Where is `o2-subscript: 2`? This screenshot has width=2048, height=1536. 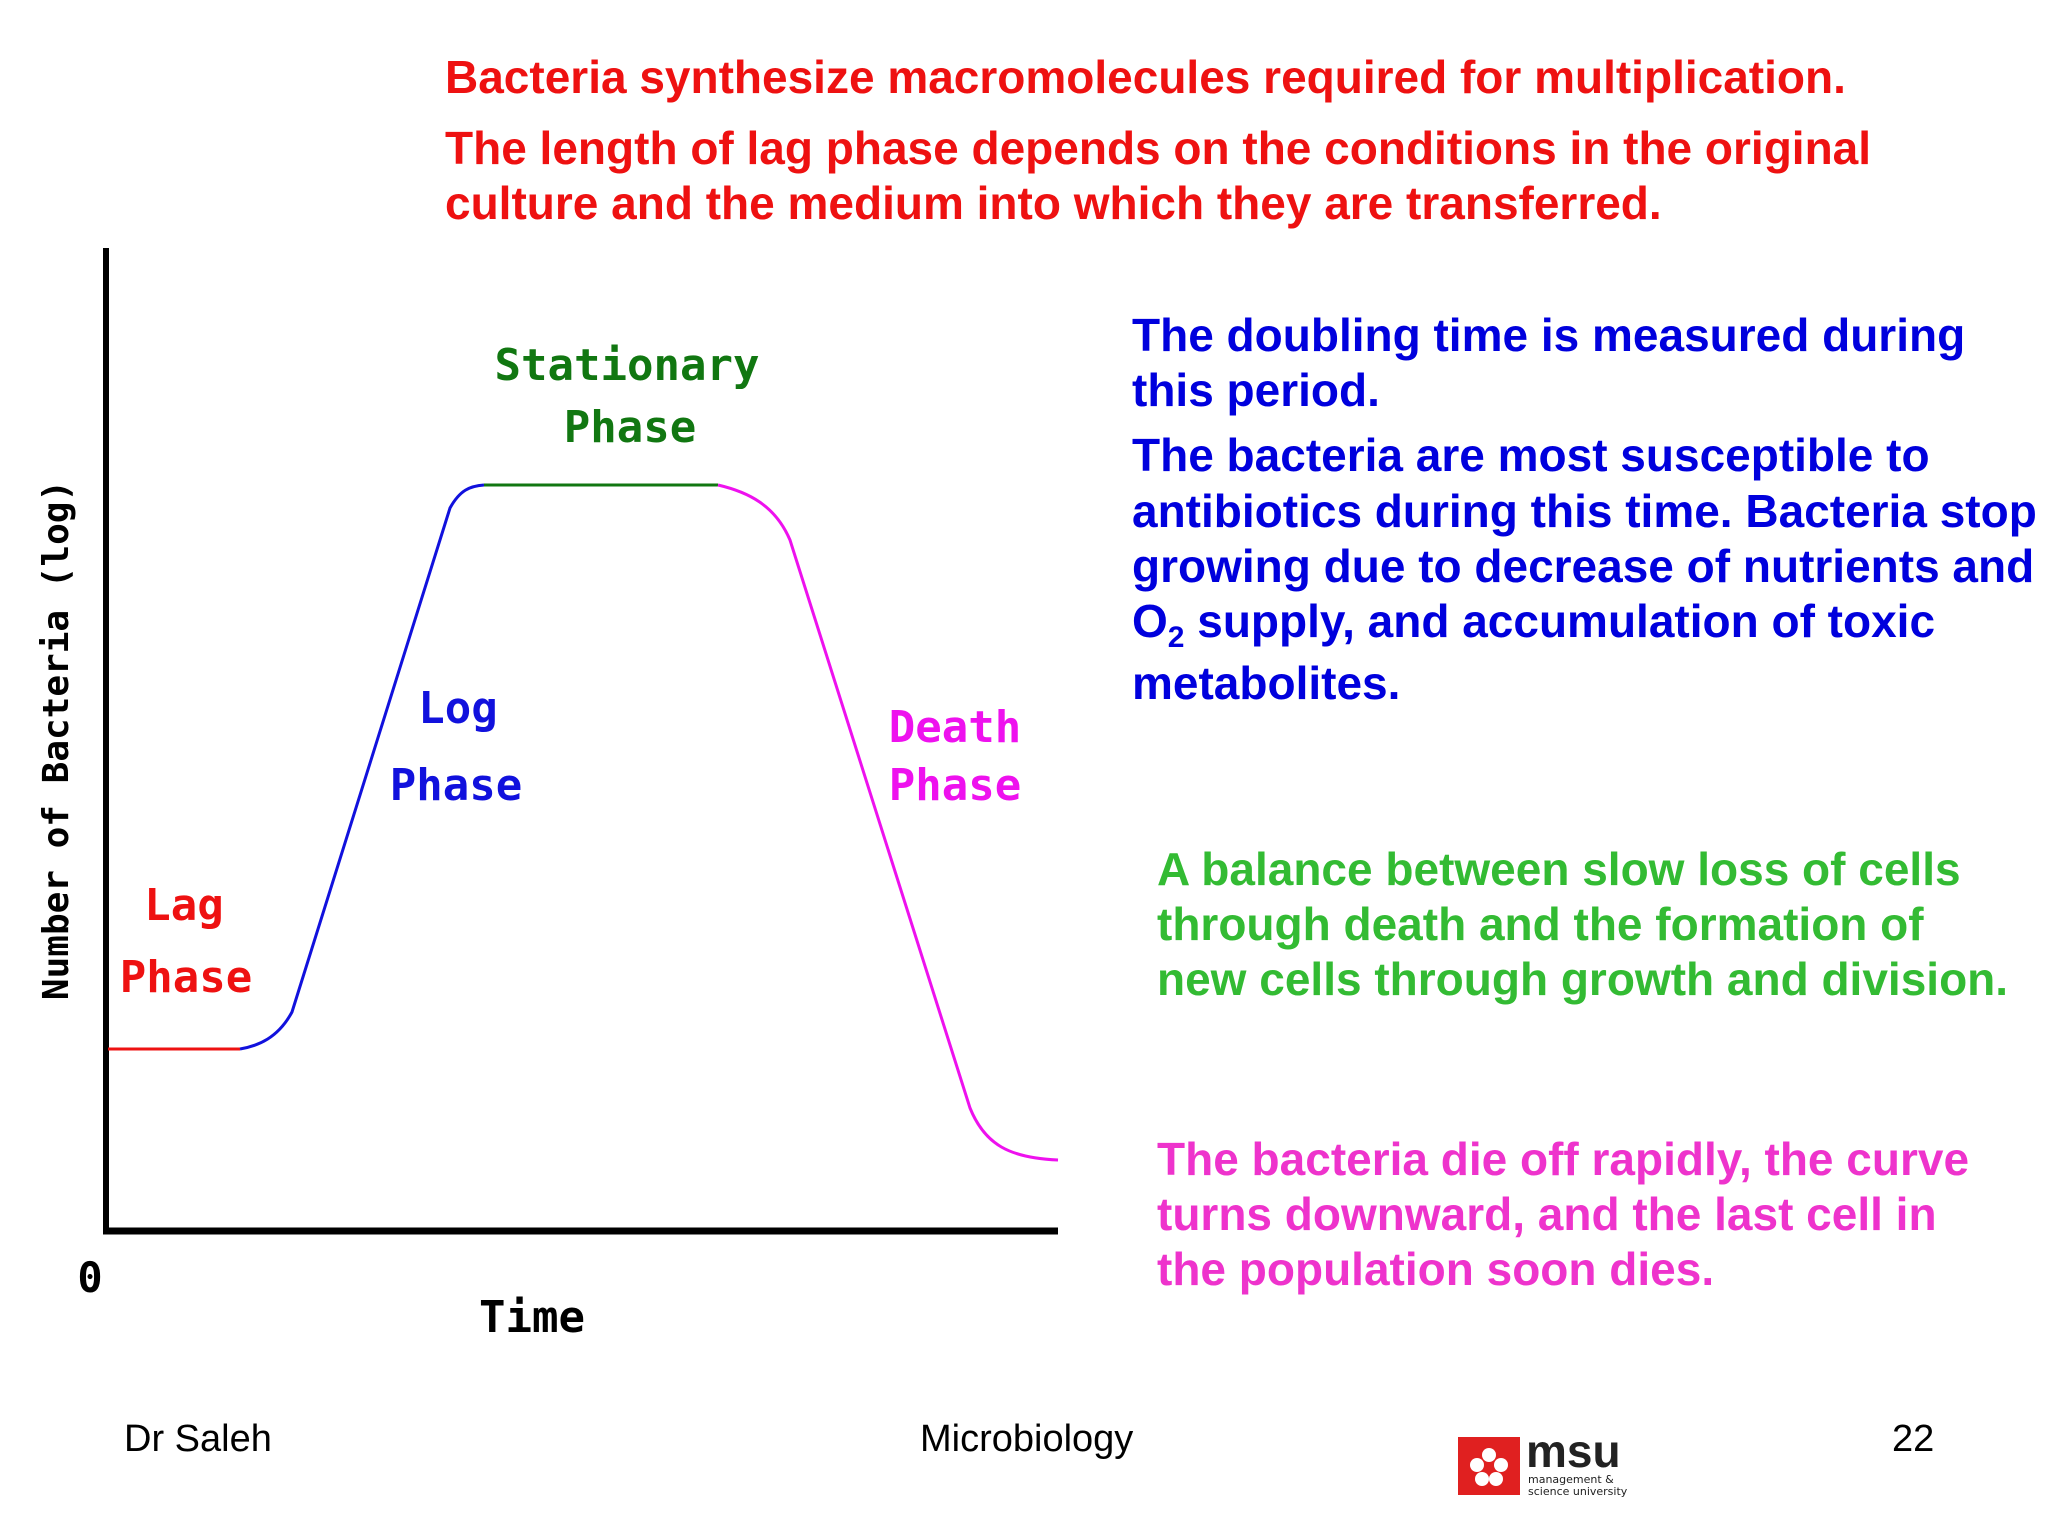 o2-subscript: 2 is located at coordinates (1176, 638).